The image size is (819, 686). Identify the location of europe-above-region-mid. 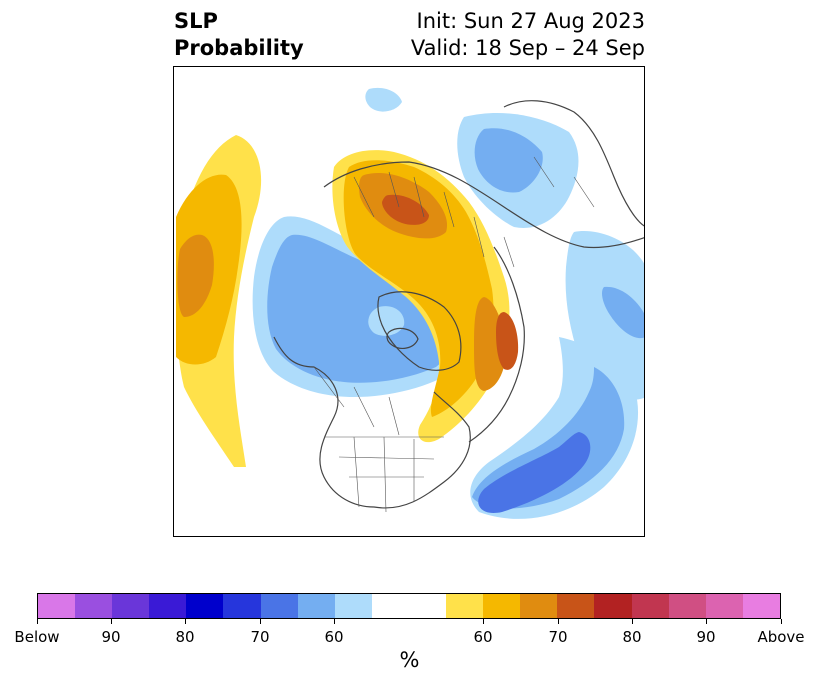
(418, 288).